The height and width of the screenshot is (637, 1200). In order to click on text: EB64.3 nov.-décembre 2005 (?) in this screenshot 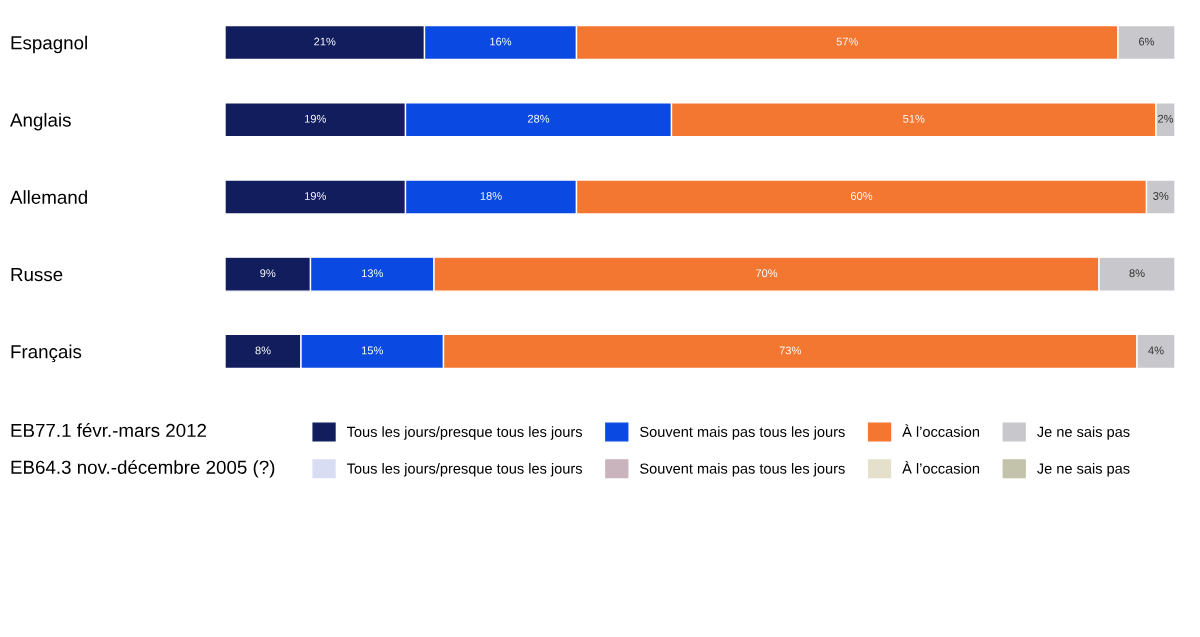, I will do `click(143, 468)`.